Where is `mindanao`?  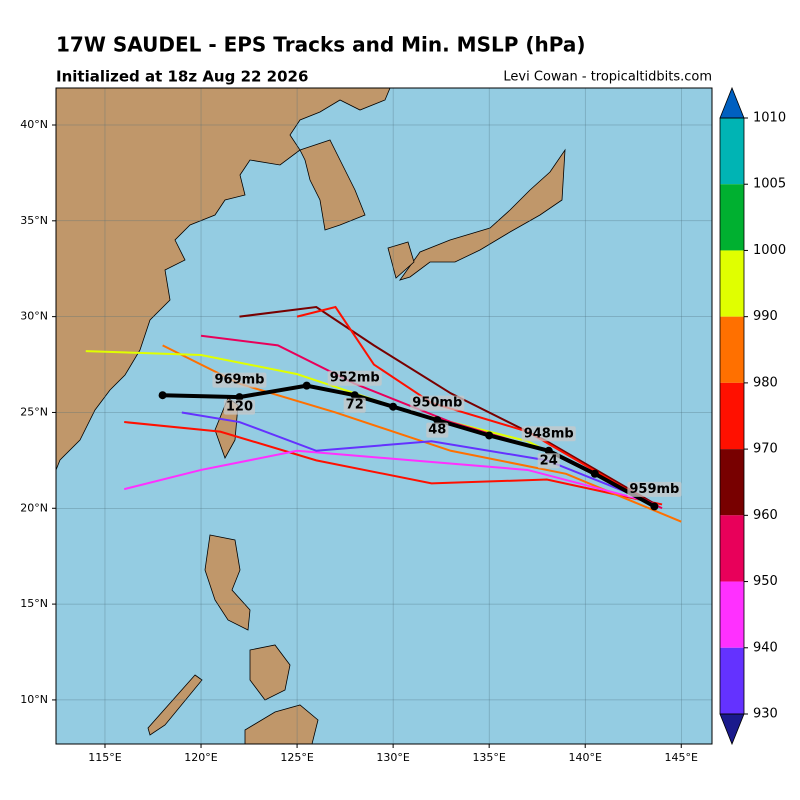
mindanao is located at coordinates (281, 724).